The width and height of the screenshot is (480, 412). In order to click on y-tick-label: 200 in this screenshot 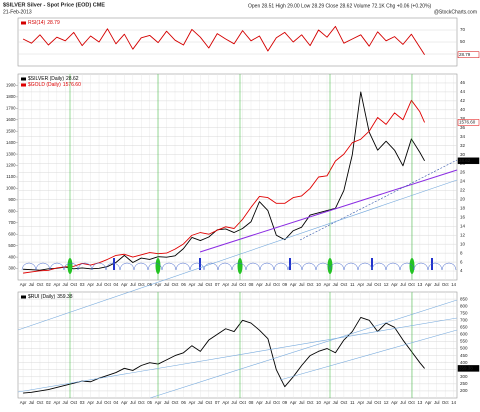, I will do `click(464, 390)`.